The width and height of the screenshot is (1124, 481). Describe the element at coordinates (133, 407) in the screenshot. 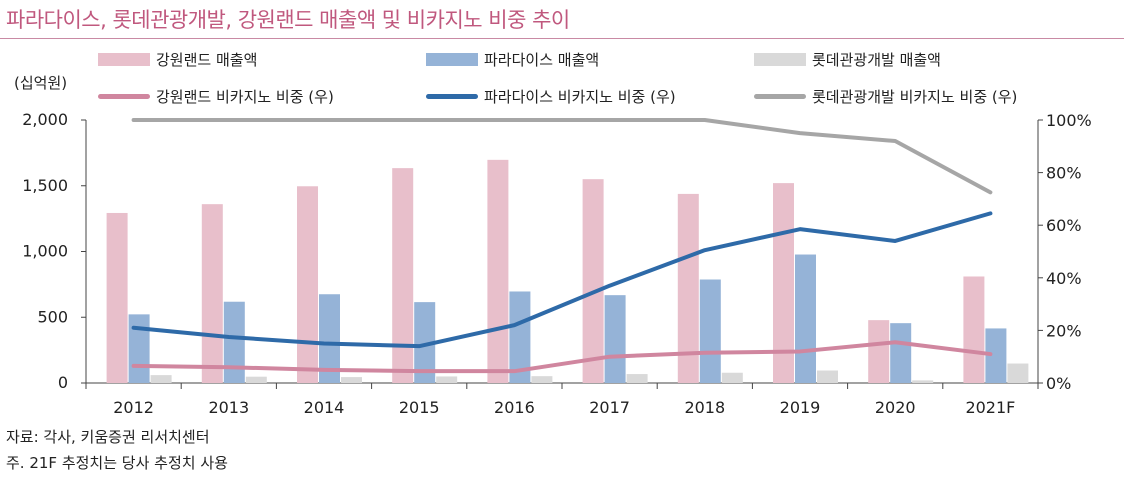

I see `x-tick-label: 2012` at that location.